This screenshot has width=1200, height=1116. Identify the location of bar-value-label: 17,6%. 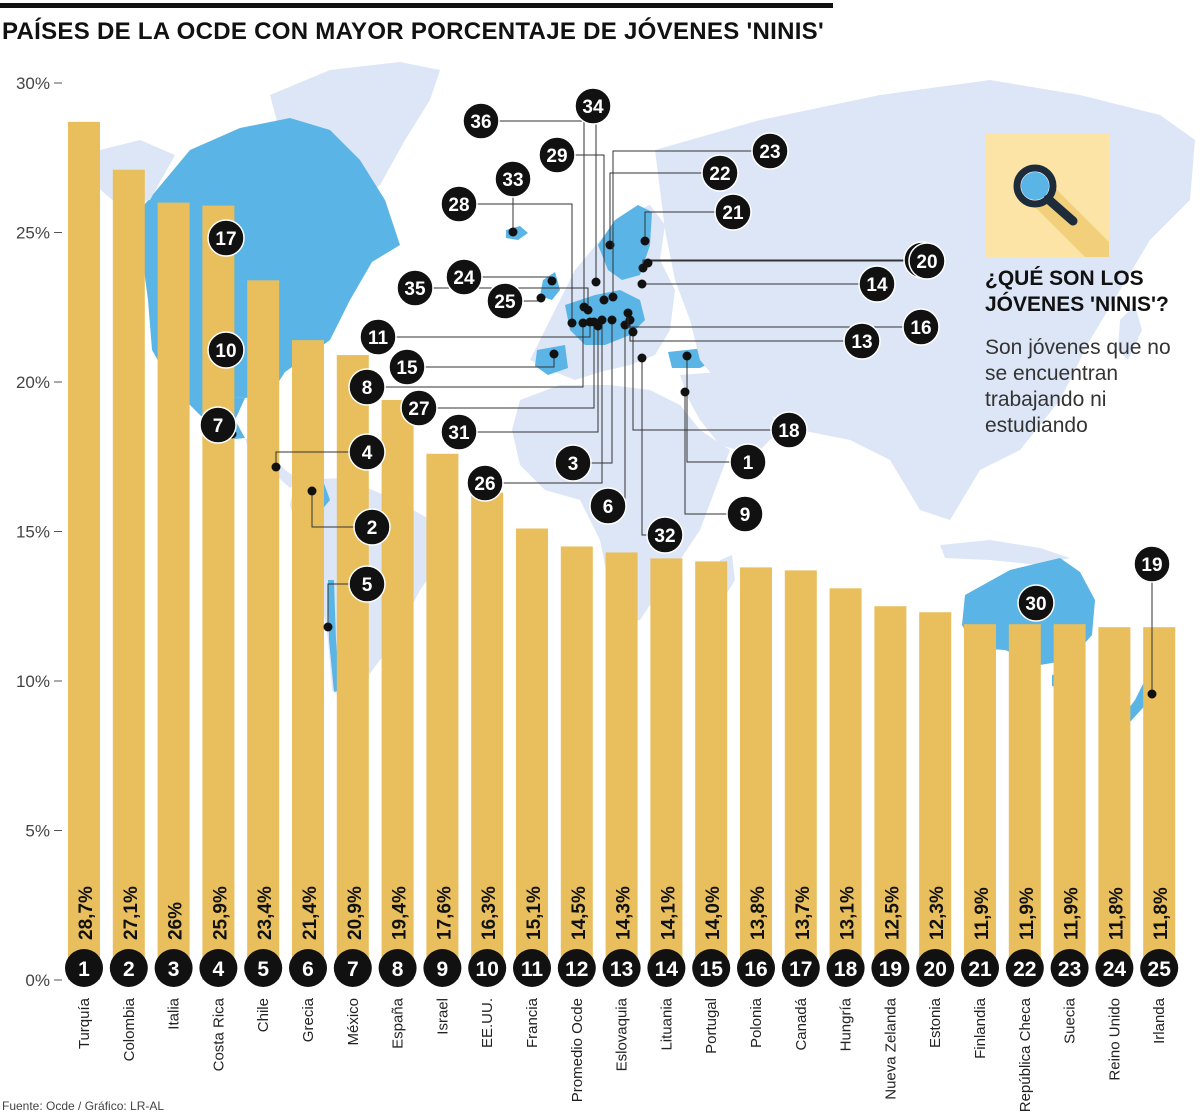
(444, 913).